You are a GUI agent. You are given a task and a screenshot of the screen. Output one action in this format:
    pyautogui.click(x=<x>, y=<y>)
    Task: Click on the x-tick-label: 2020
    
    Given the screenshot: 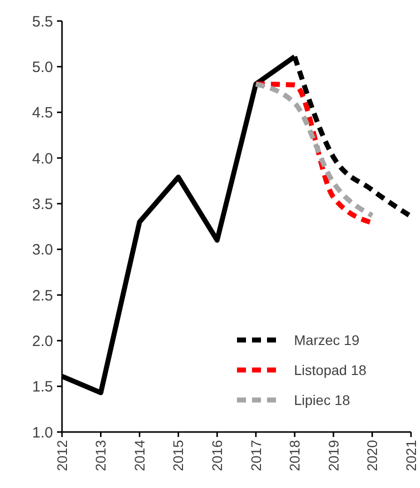 What is the action you would take?
    pyautogui.click(x=372, y=456)
    